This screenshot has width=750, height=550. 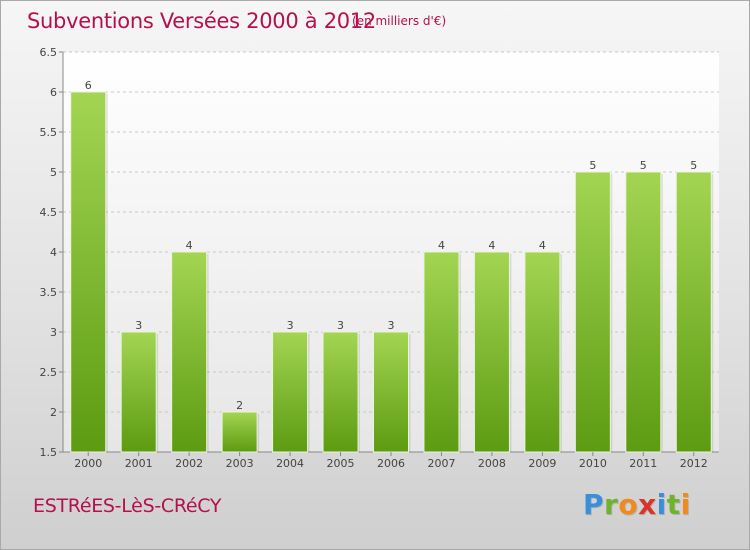 I want to click on y-tick-label: 6.5, so click(x=49, y=52).